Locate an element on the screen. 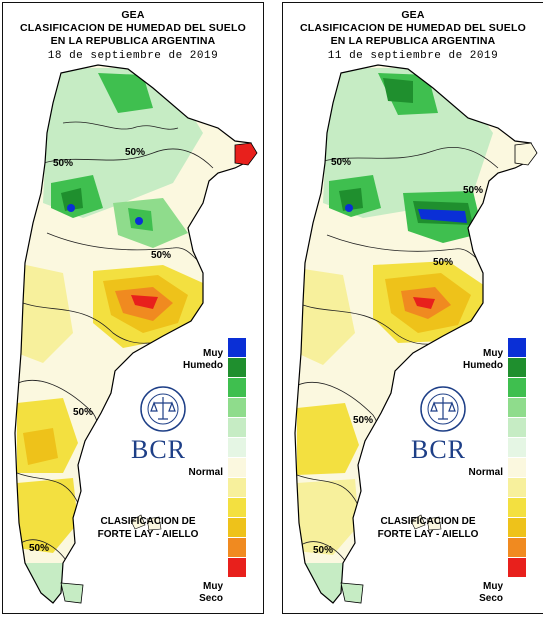  saturated-spot-center is located at coordinates (139, 221).